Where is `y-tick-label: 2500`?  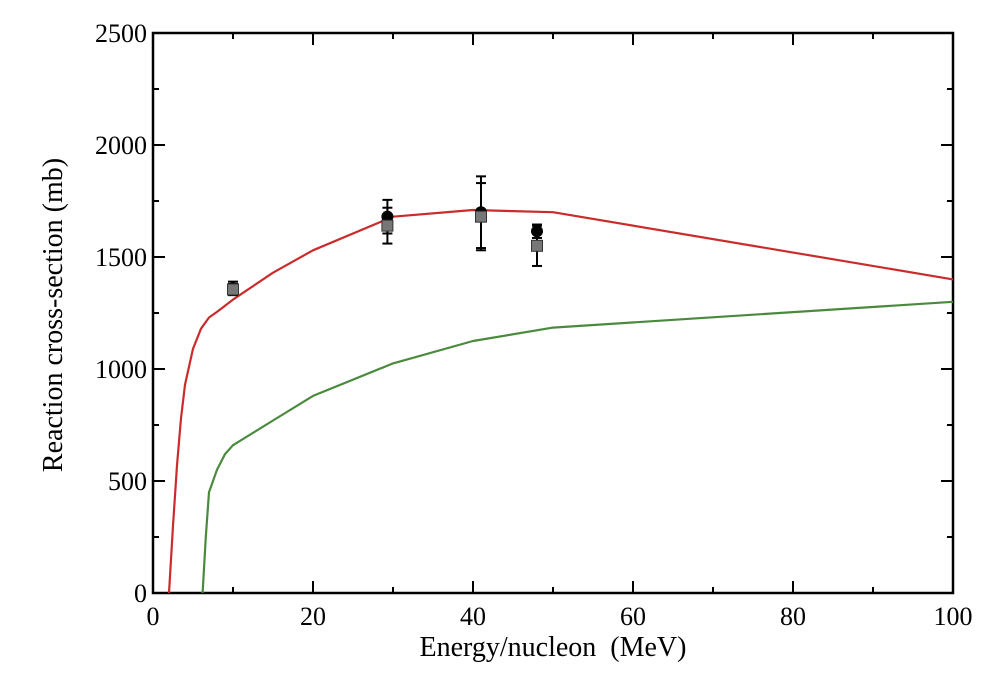 y-tick-label: 2500 is located at coordinates (121, 33).